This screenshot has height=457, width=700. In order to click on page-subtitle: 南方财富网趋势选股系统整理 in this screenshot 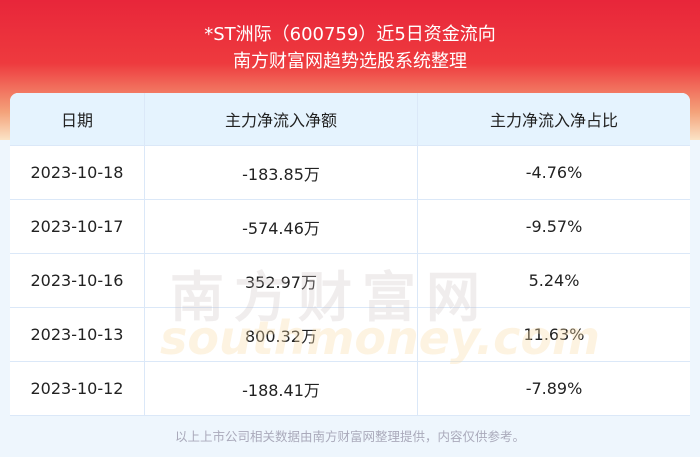, I will do `click(350, 61)`.